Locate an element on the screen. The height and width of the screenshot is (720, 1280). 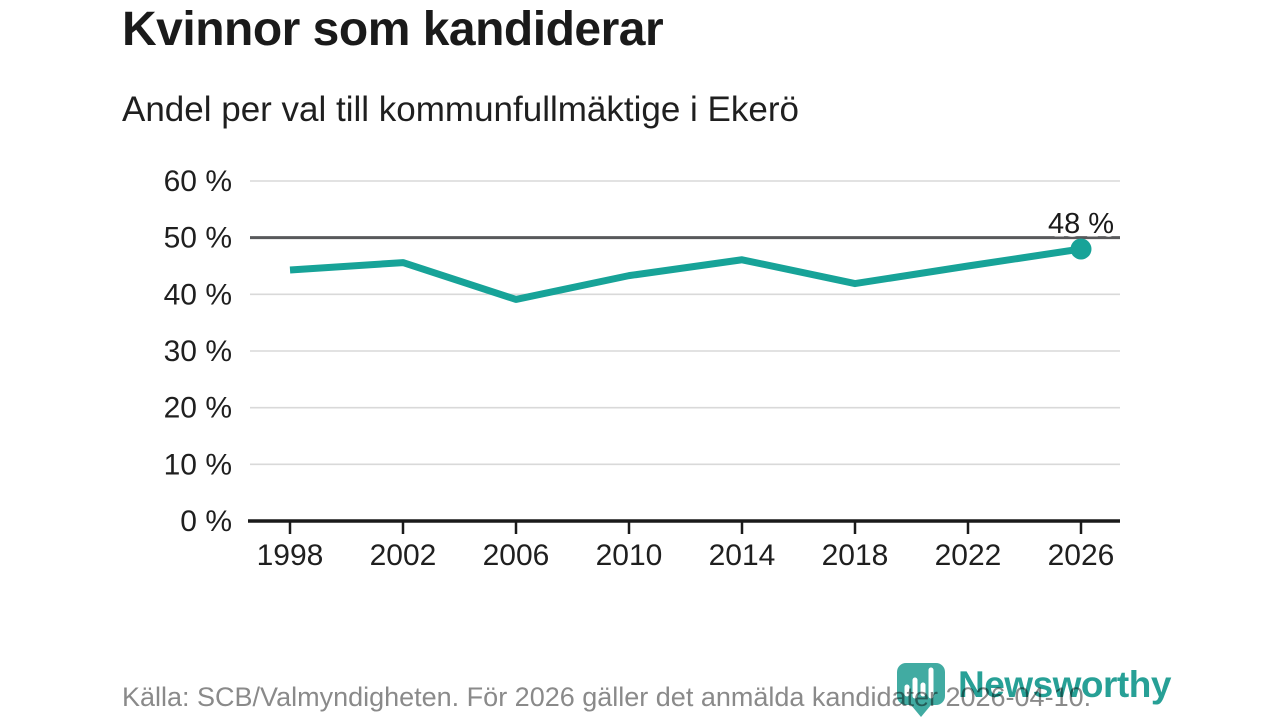
x-axis-tick-label: 2022 is located at coordinates (968, 555).